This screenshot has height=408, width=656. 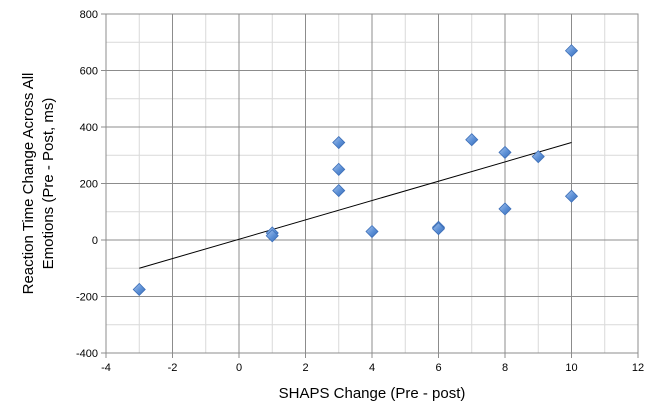 I want to click on y-axis-ticks: -400 -200 0 200 400 600 800, so click(x=87, y=184).